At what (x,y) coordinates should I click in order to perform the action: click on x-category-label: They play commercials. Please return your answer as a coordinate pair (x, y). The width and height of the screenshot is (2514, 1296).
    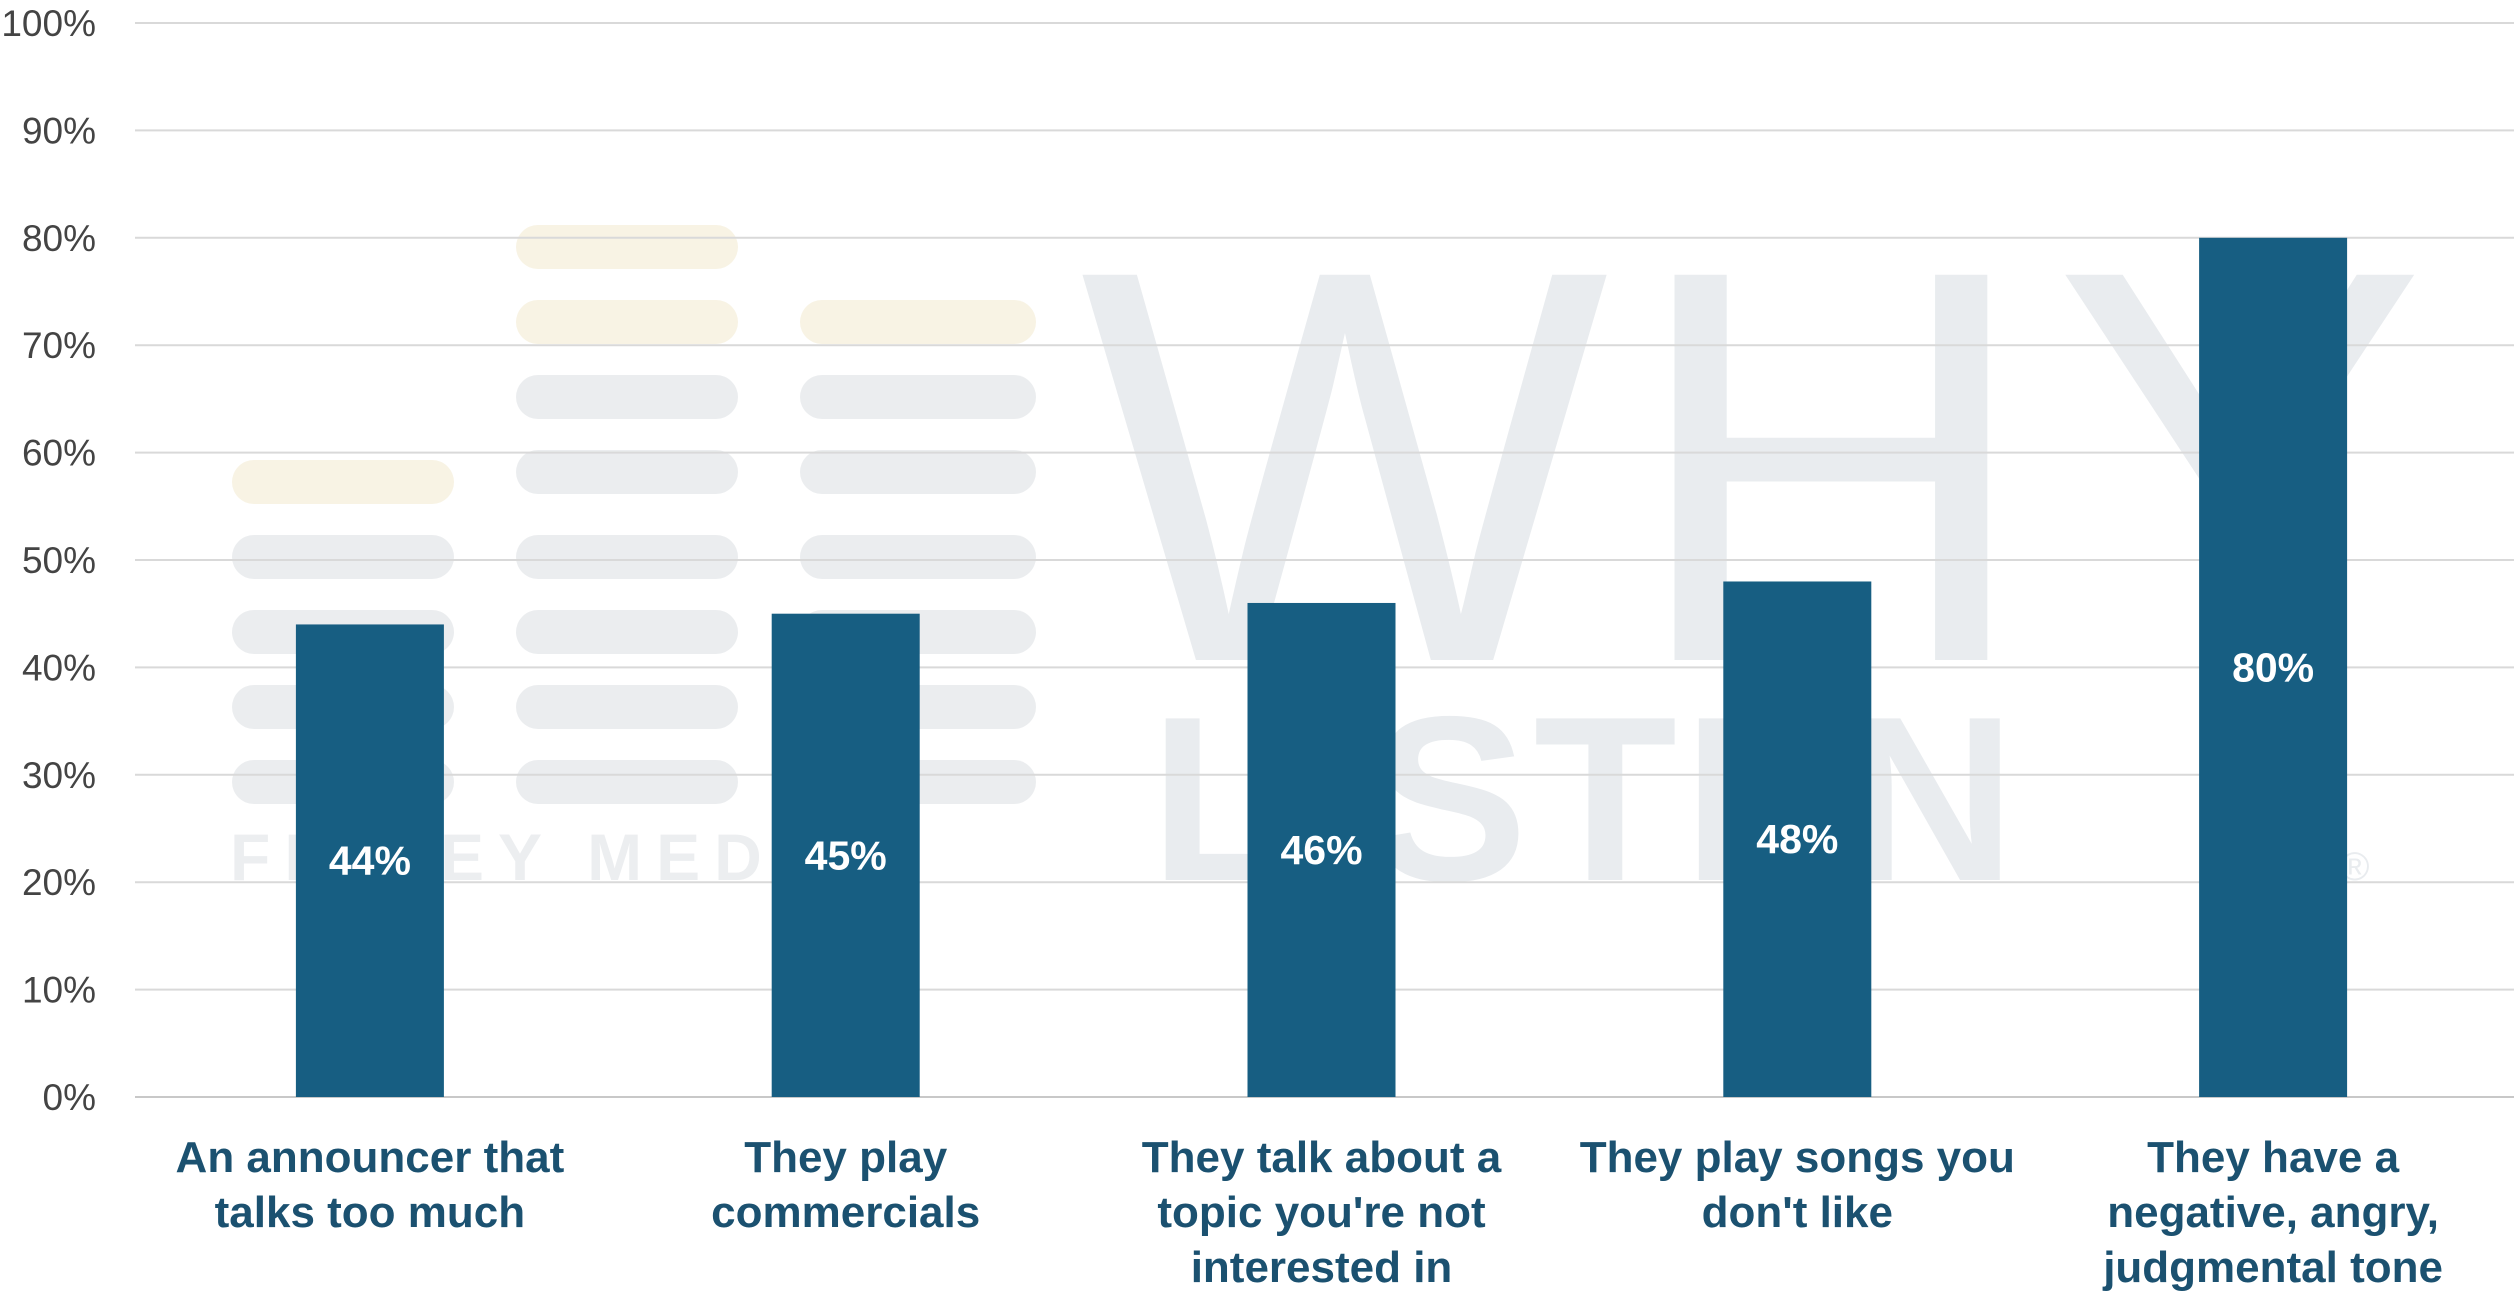
    Looking at the image, I should click on (845, 1185).